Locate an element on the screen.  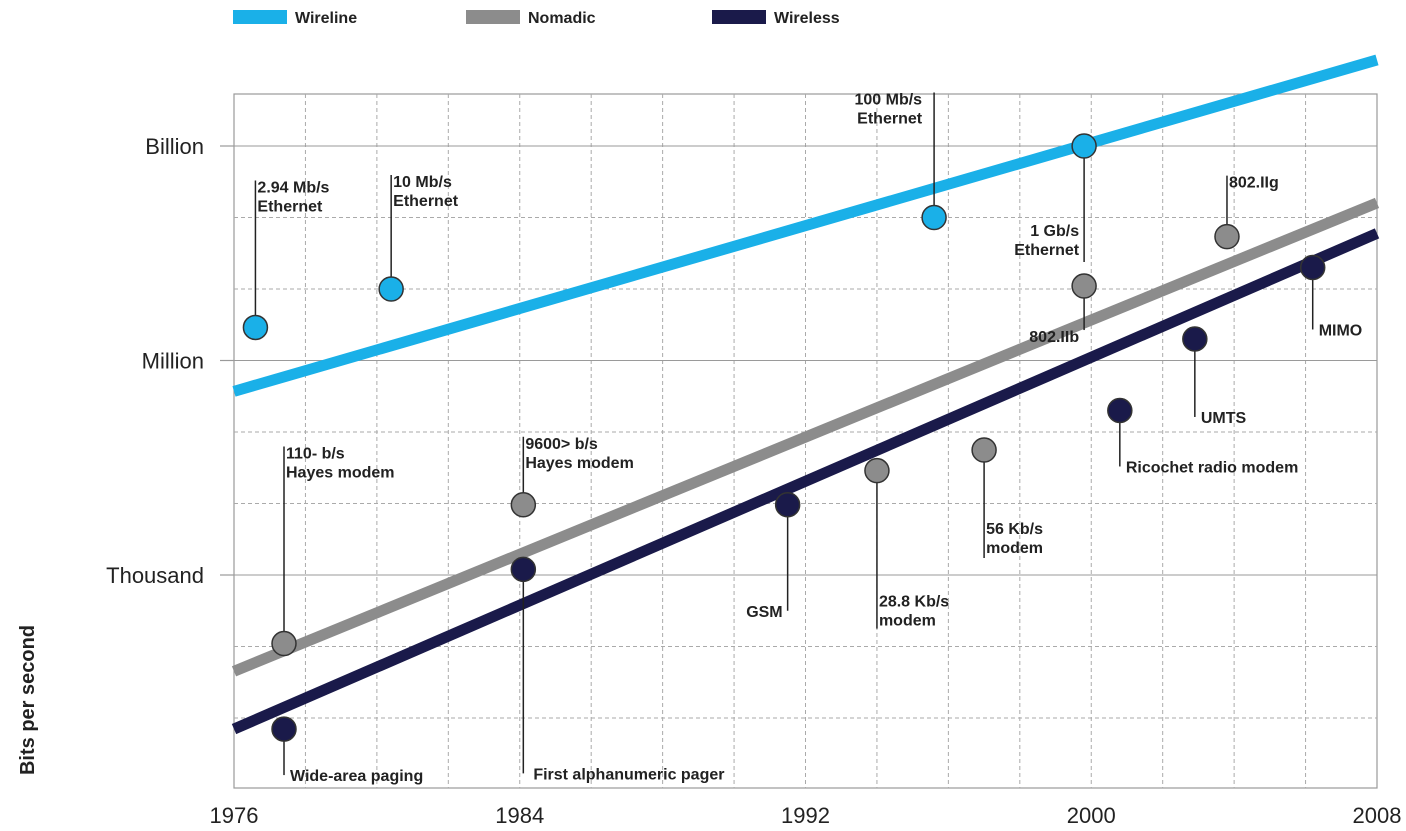
data-label: 802.IIb is located at coordinates (1054, 337).